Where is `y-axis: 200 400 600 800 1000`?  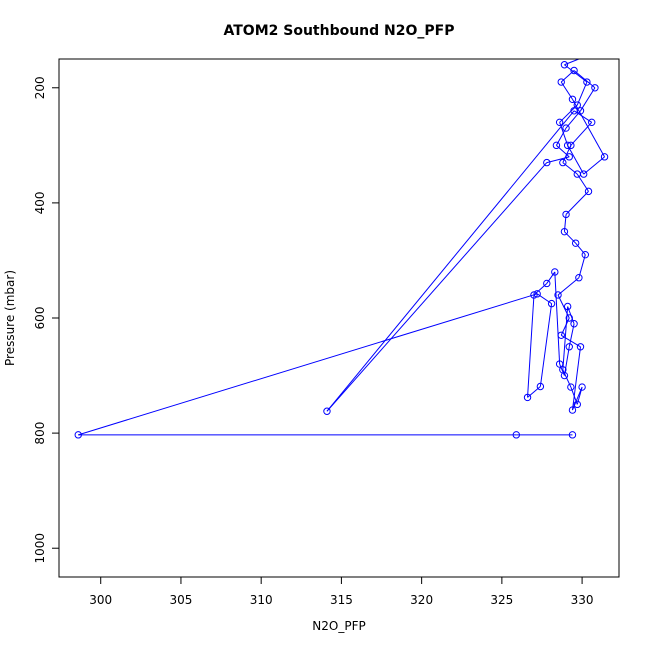
y-axis: 200 400 600 800 1000 is located at coordinates (46, 320).